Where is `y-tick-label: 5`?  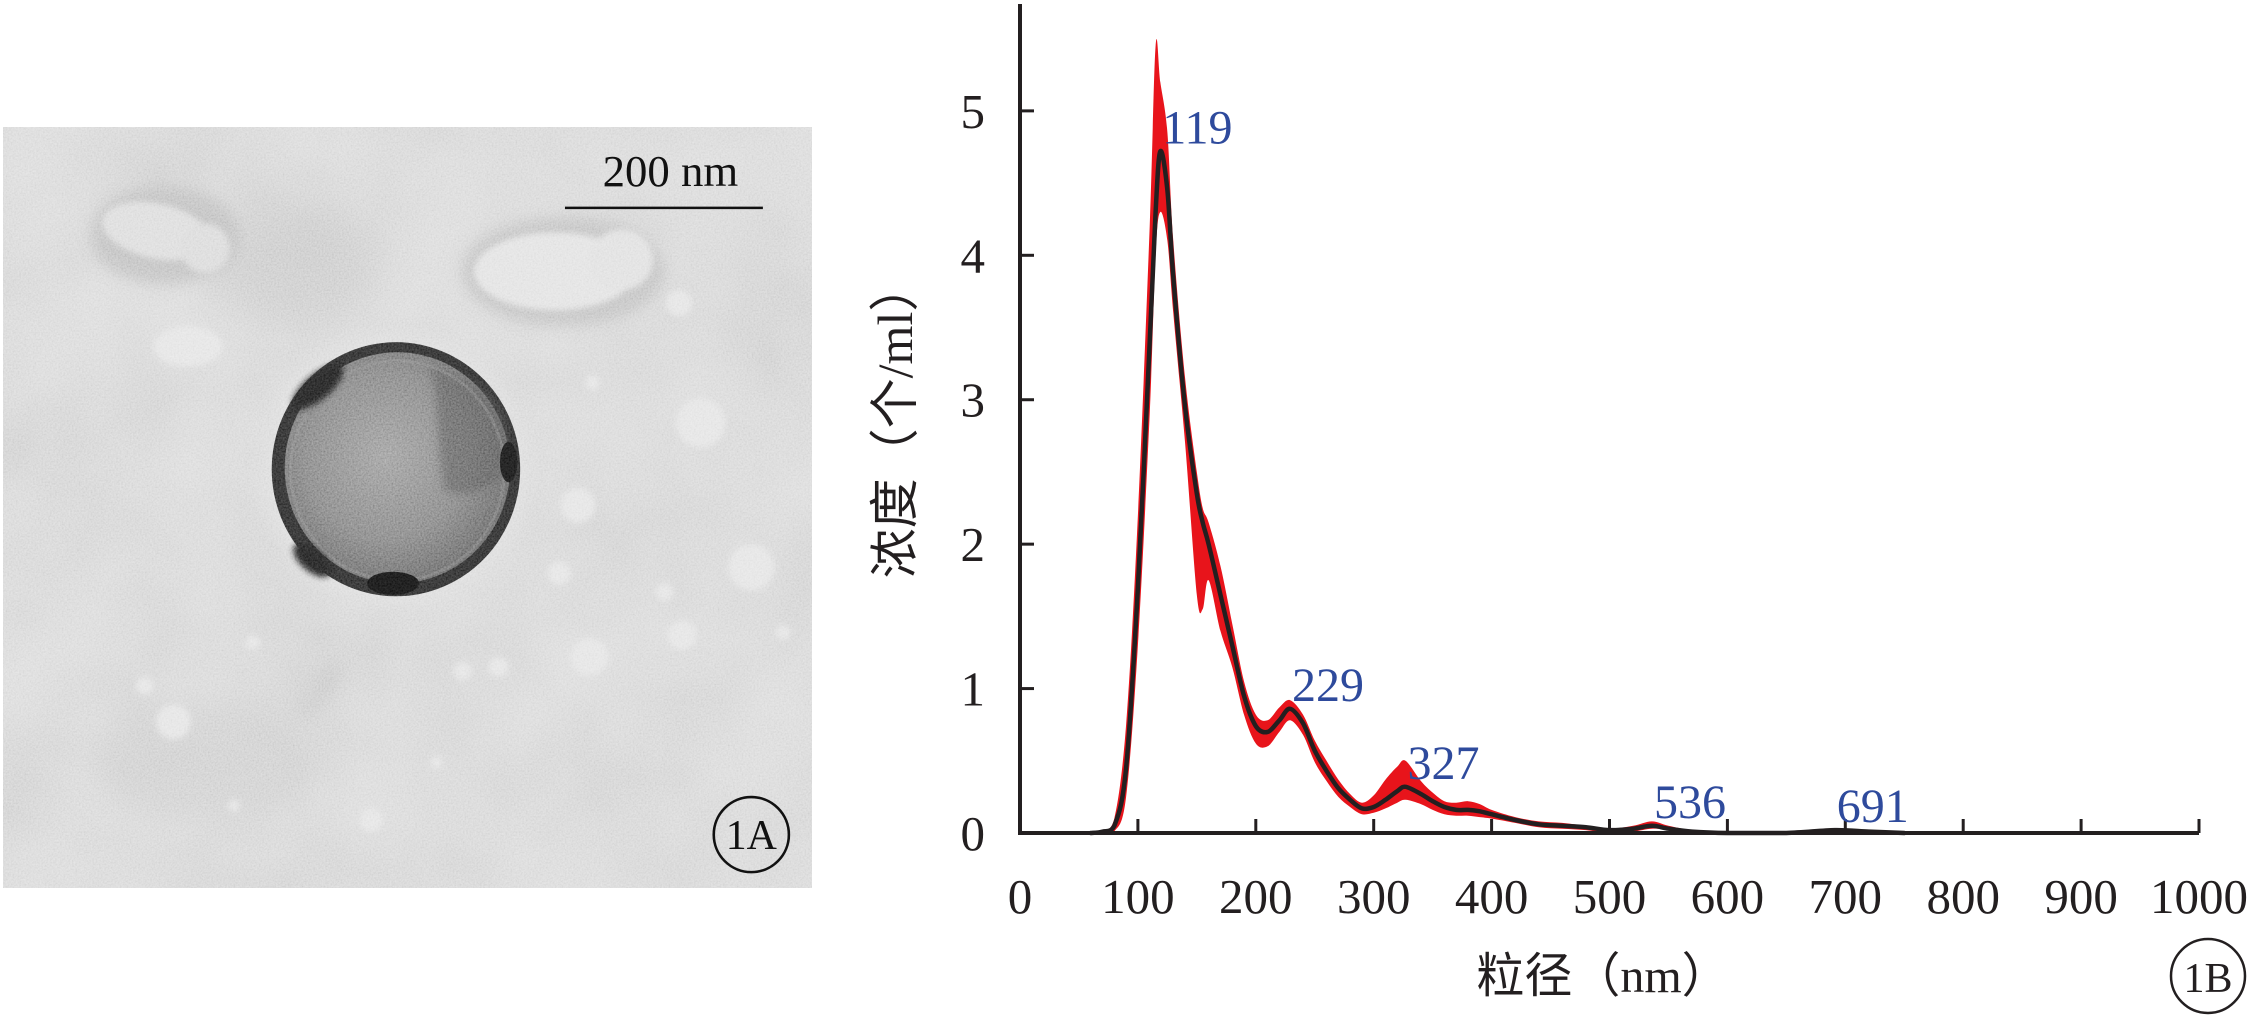
y-tick-label: 5 is located at coordinates (973, 111).